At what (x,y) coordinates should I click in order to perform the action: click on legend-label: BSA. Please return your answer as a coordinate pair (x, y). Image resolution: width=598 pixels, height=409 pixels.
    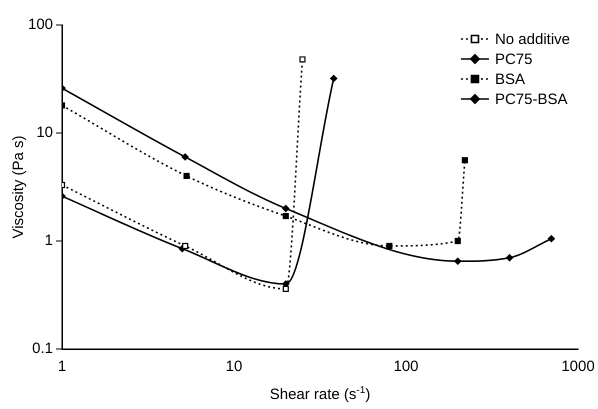
    Looking at the image, I should click on (509, 79).